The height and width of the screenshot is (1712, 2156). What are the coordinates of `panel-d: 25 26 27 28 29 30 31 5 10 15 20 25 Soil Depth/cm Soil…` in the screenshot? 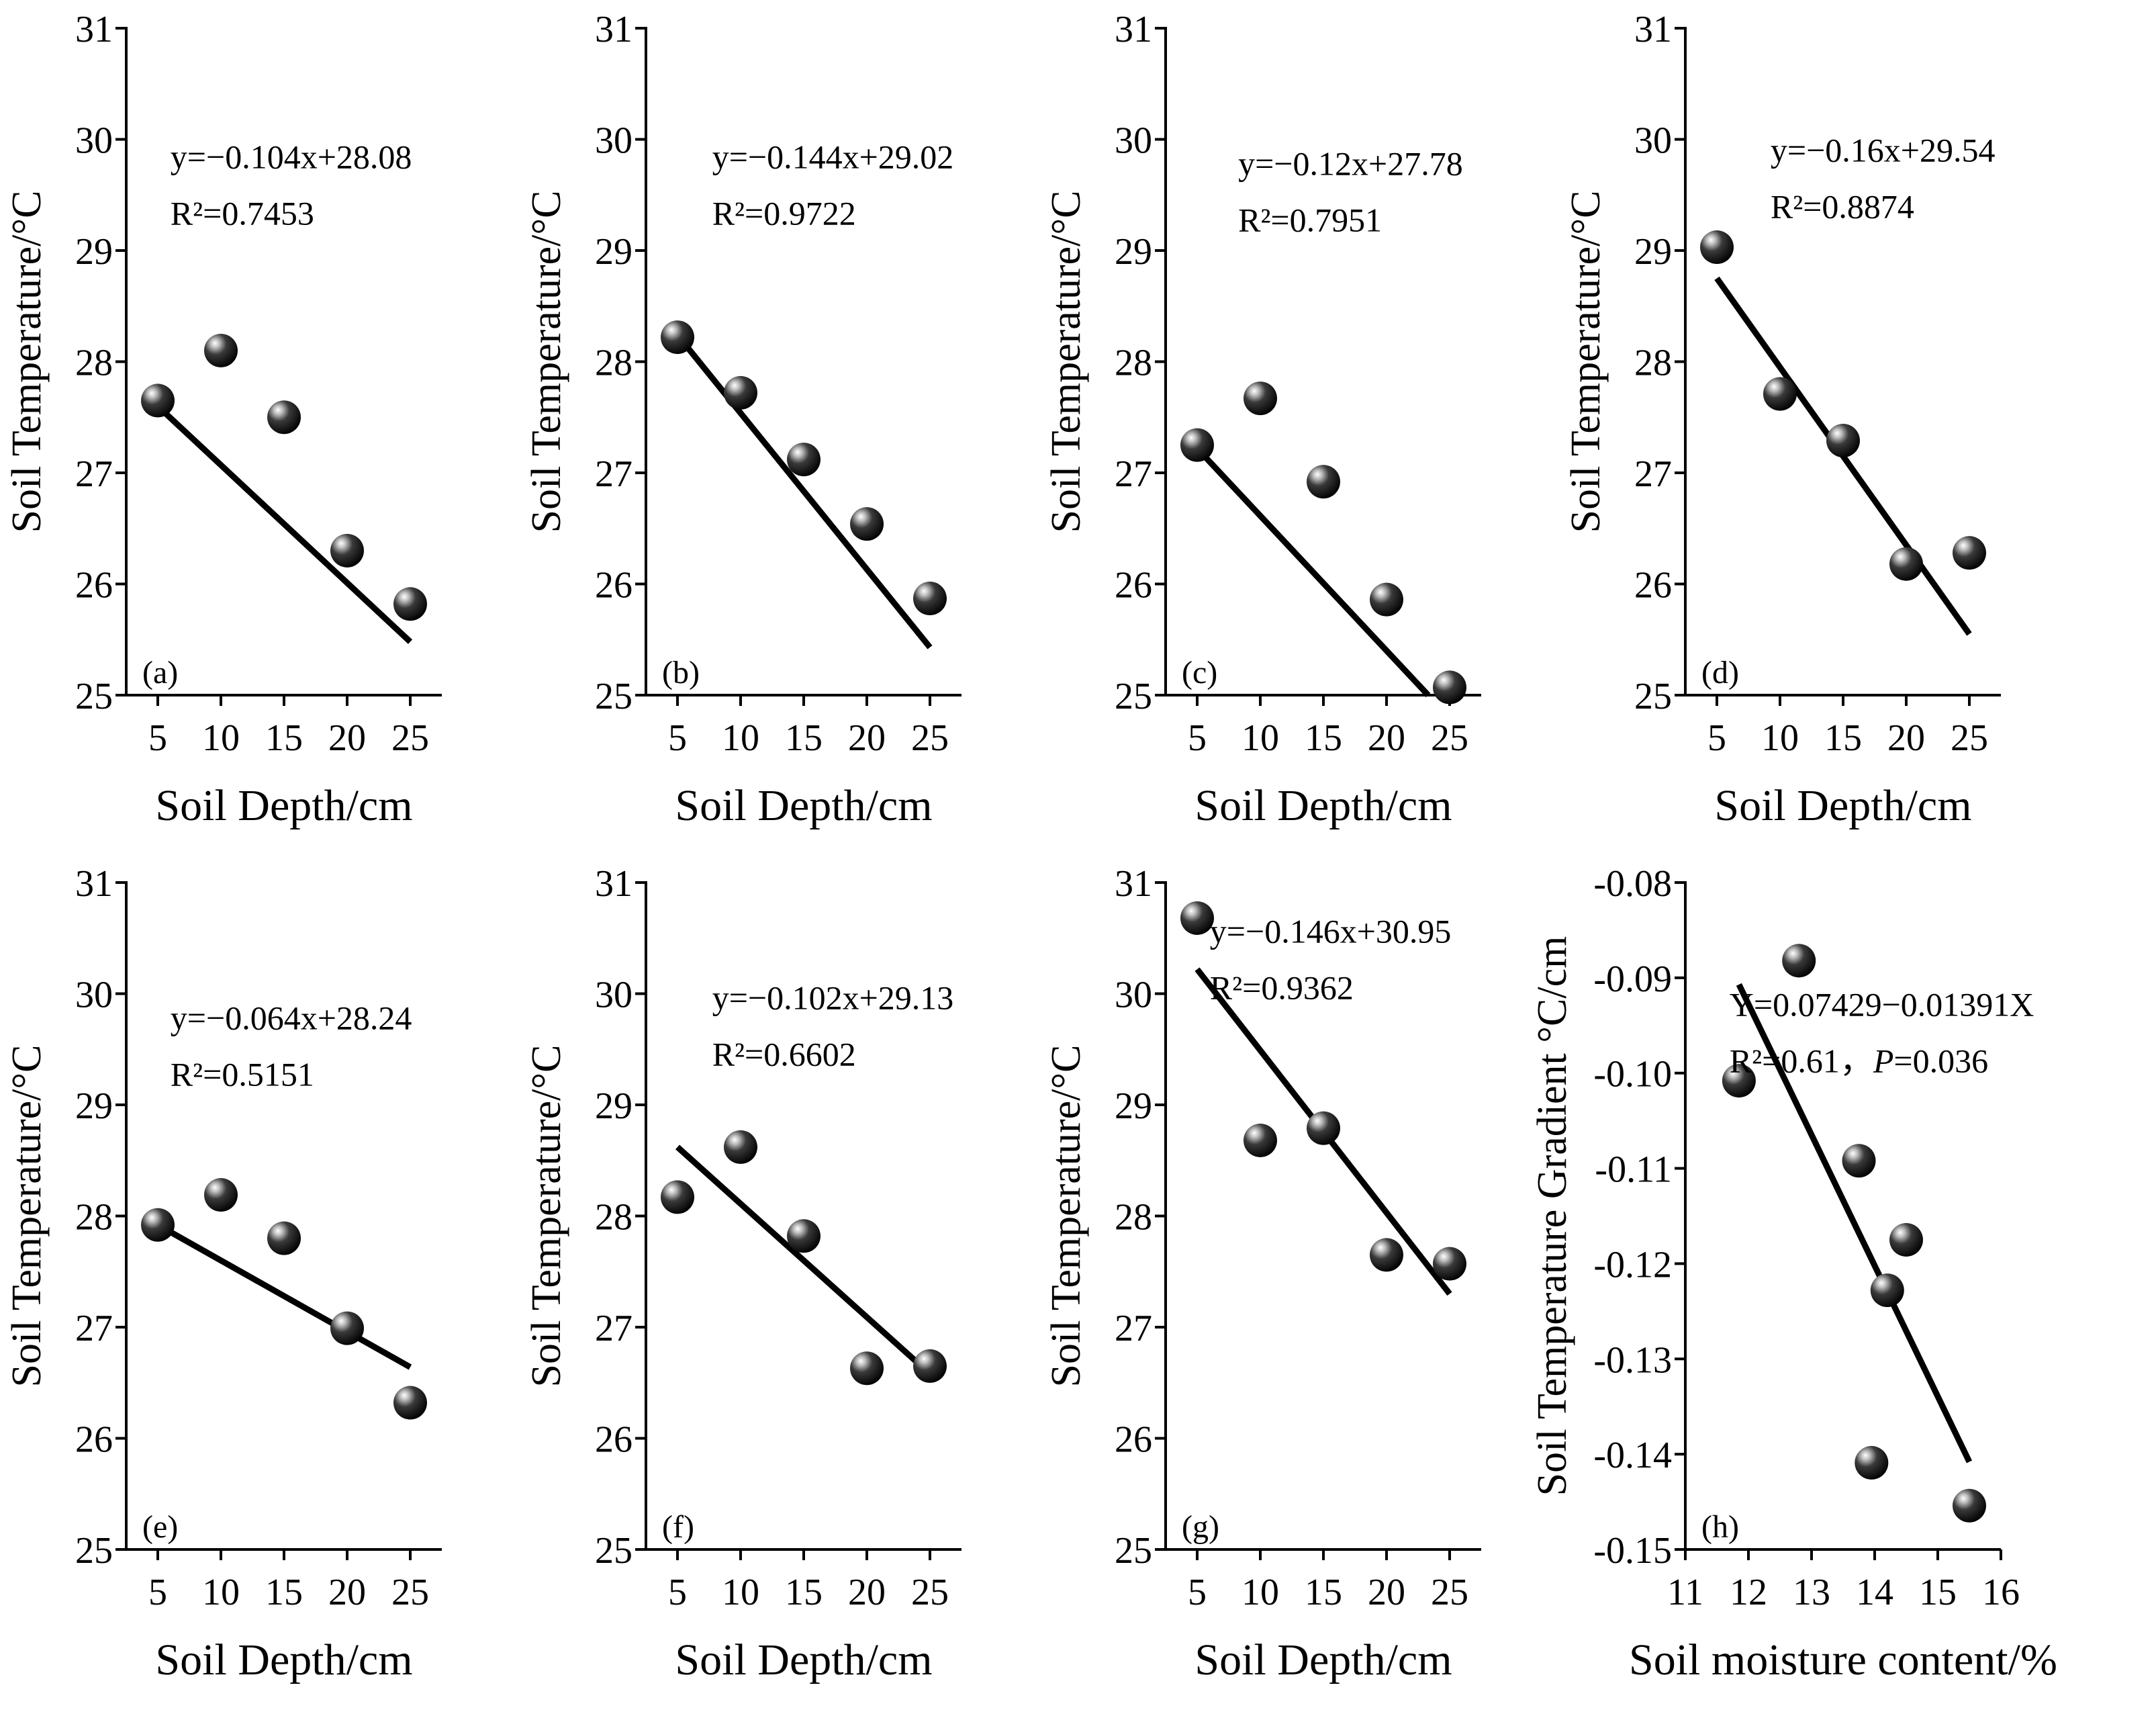 It's located at (1782, 419).